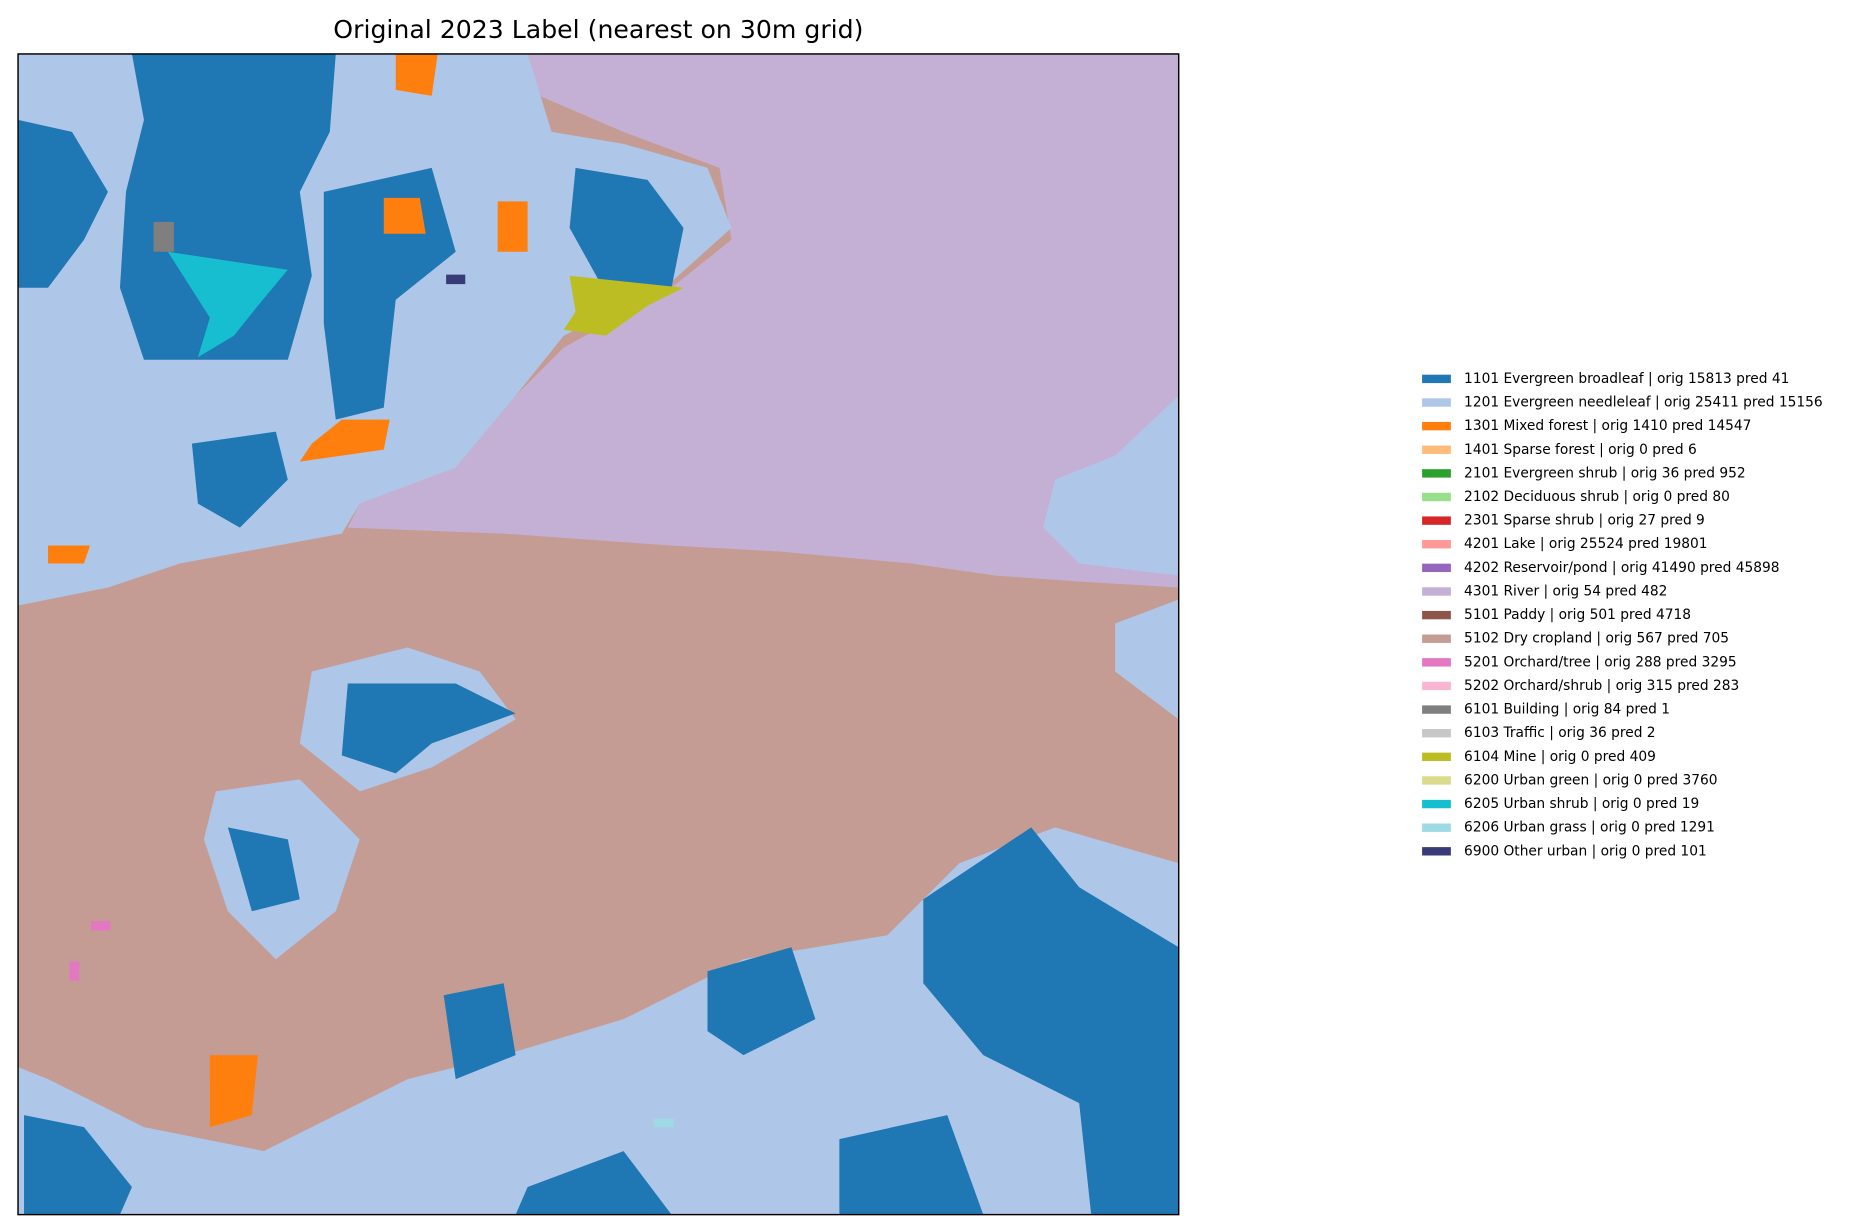  I want to click on legend-label: 6200 Urban green | orig 0 pred 3760, so click(1590, 780).